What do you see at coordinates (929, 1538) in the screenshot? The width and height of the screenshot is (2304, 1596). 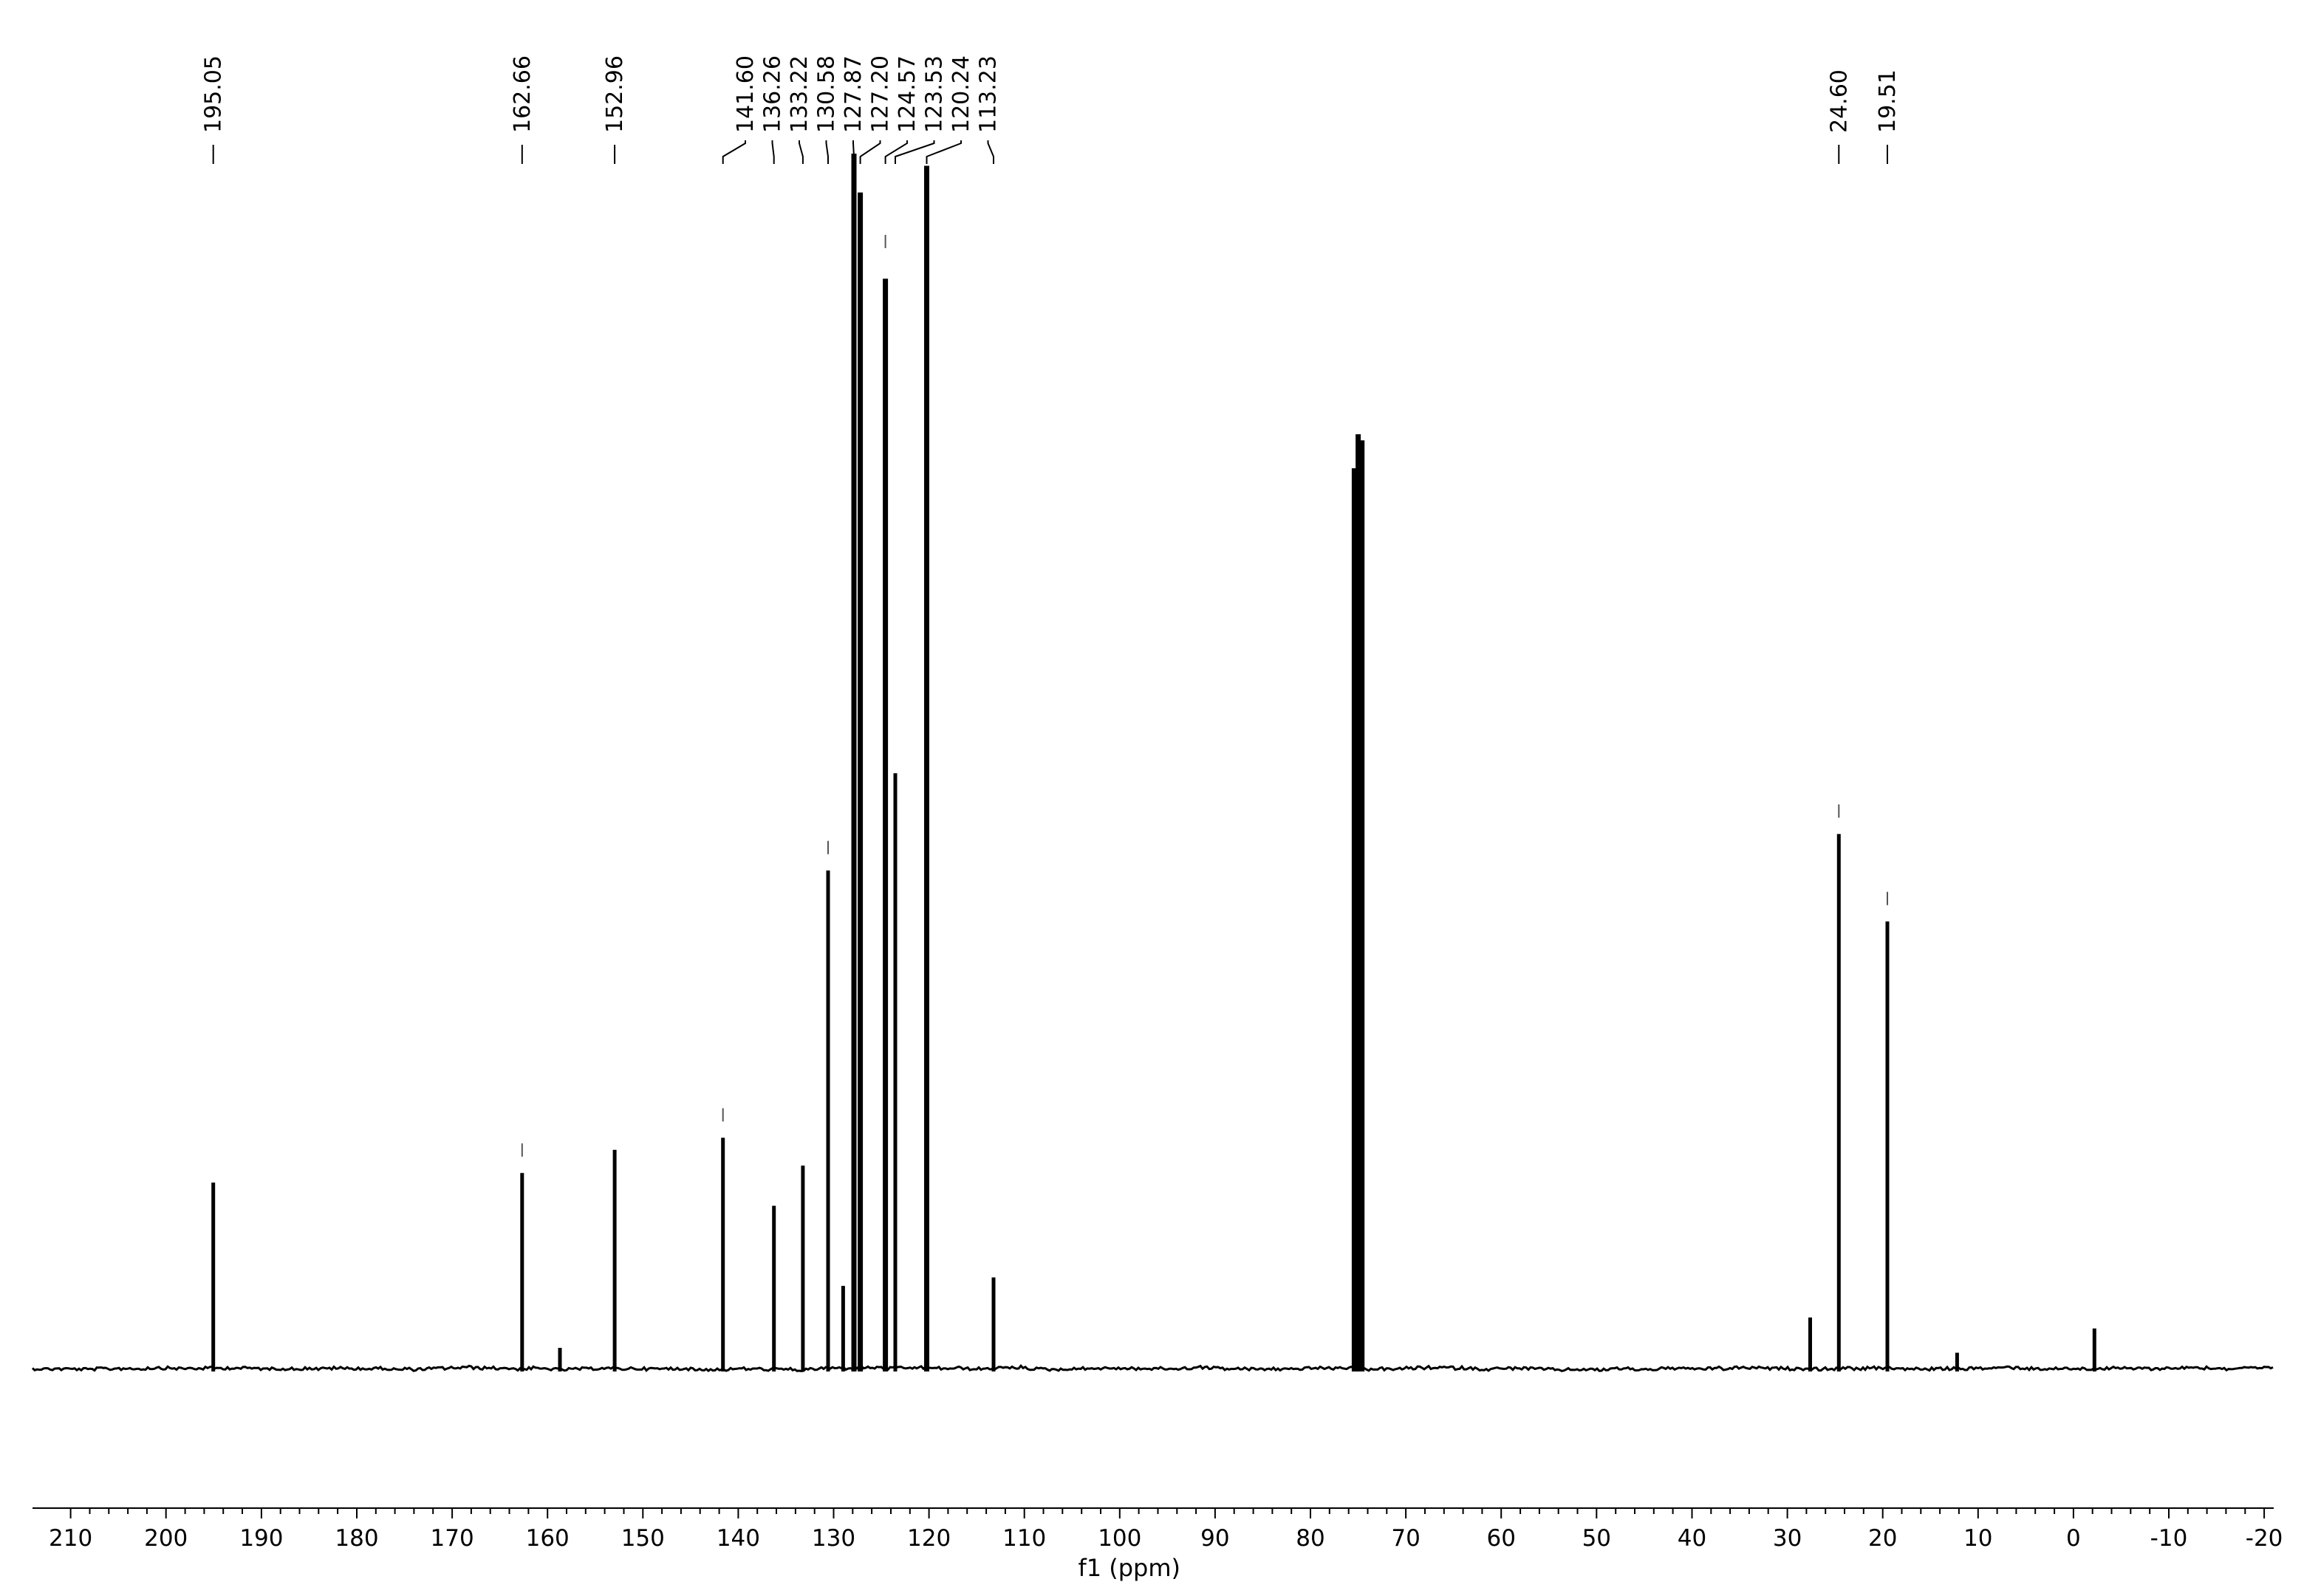 I see `x-tick-label: 120` at bounding box center [929, 1538].